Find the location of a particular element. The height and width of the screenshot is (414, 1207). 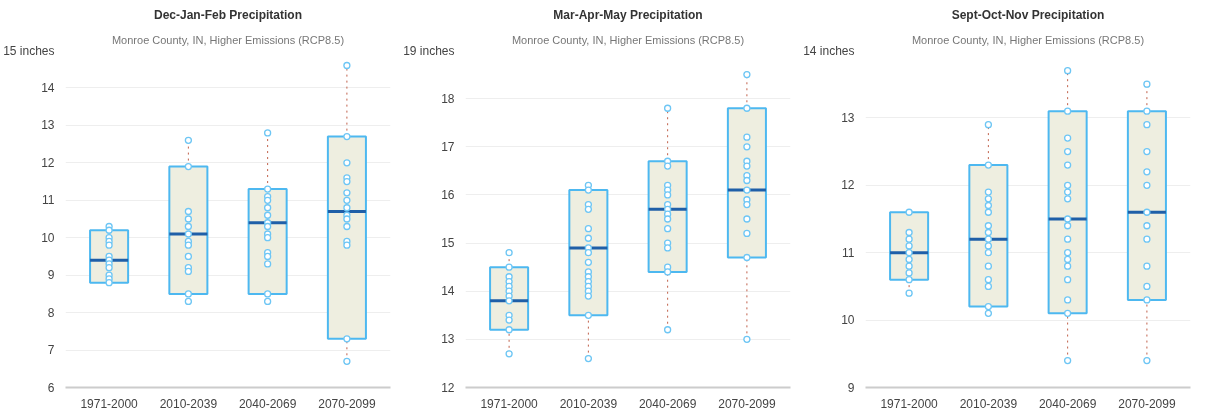

chart-title: Sept-Oct-Nov Precipitation is located at coordinates (1028, 14).